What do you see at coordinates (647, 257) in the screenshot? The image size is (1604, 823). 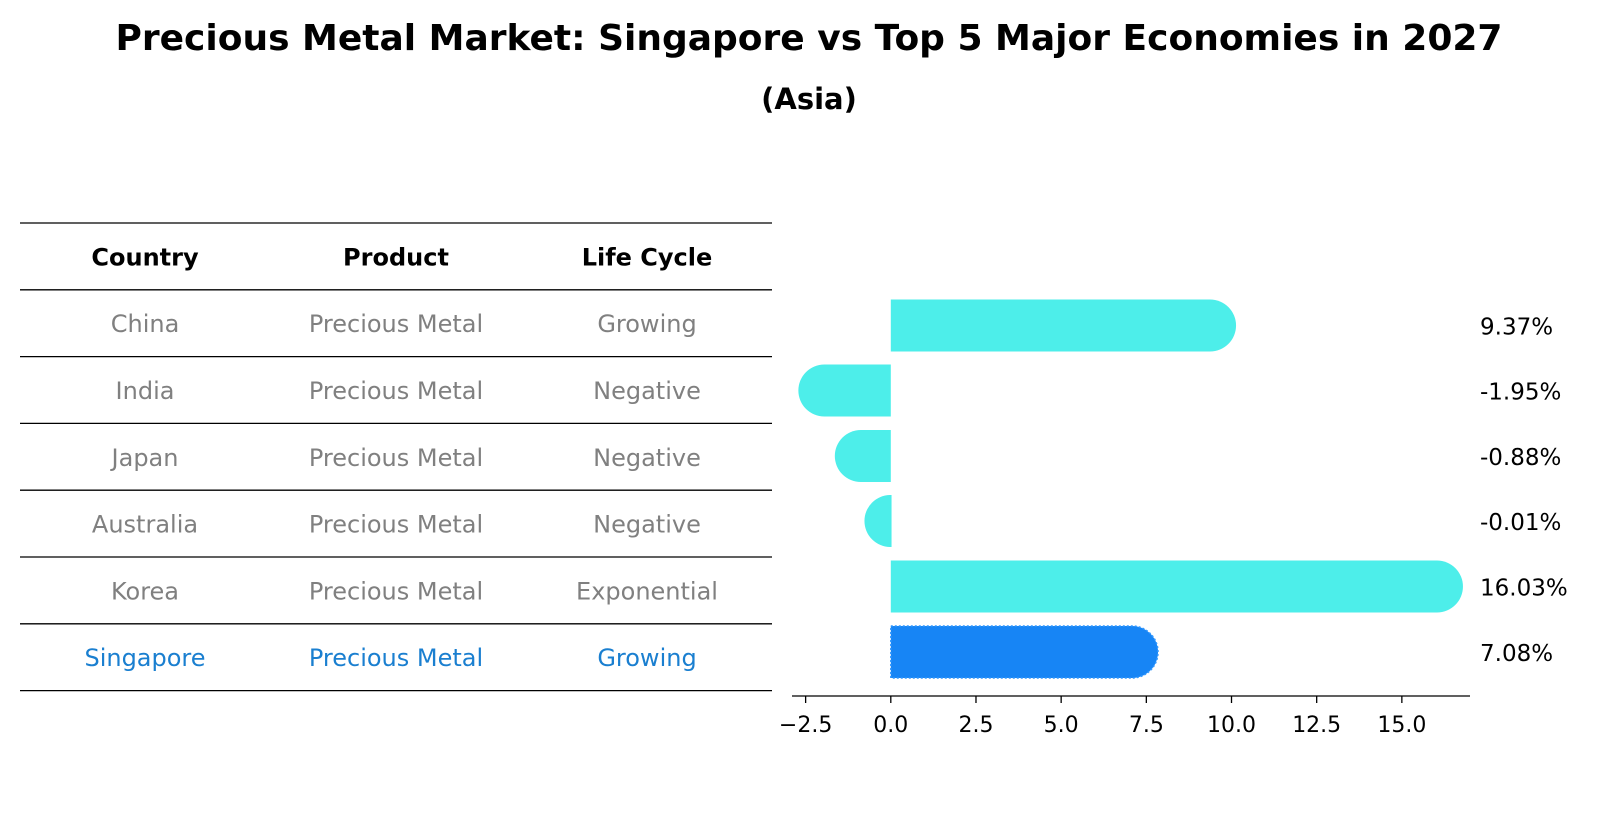 I see `header-life-cycle: Life Cycle` at bounding box center [647, 257].